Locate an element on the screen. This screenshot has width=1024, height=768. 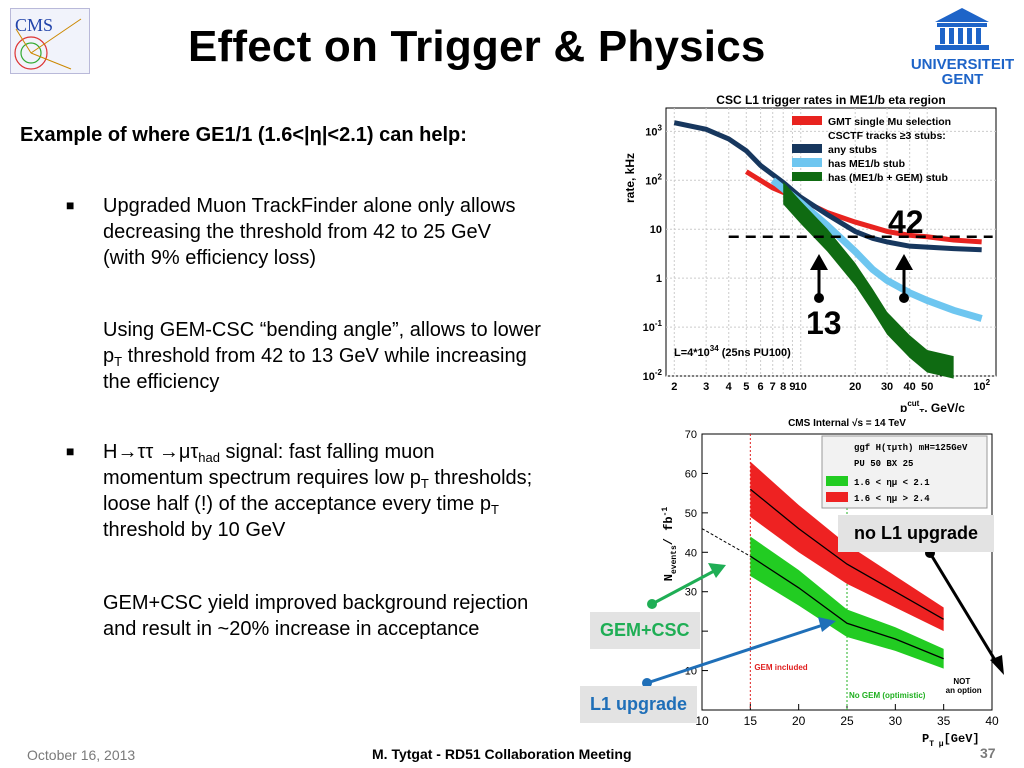
chart2-legend-label-0: 1.6 < ημ < 2.1 is located at coordinates (892, 483).